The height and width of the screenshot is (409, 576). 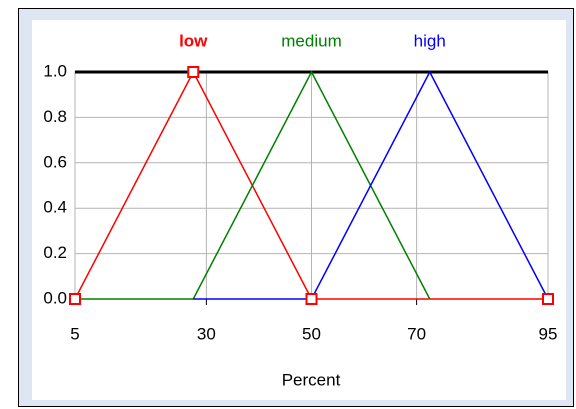 What do you see at coordinates (55, 116) in the screenshot?
I see `y-tick-label: 0.8` at bounding box center [55, 116].